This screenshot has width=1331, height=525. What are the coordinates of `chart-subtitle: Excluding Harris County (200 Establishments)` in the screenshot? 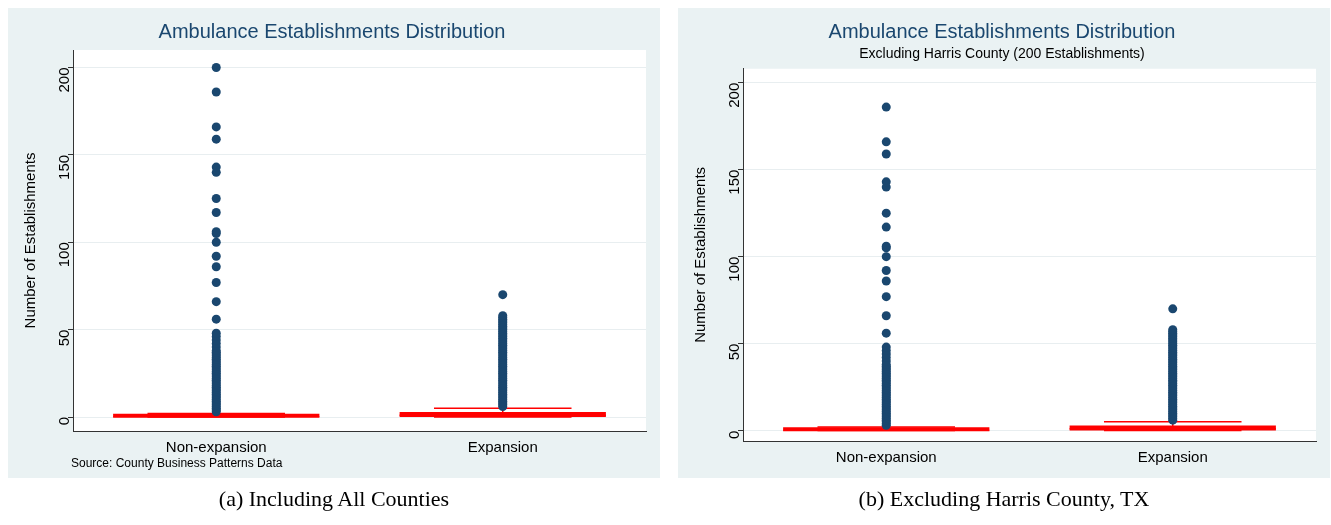 It's located at (1002, 53).